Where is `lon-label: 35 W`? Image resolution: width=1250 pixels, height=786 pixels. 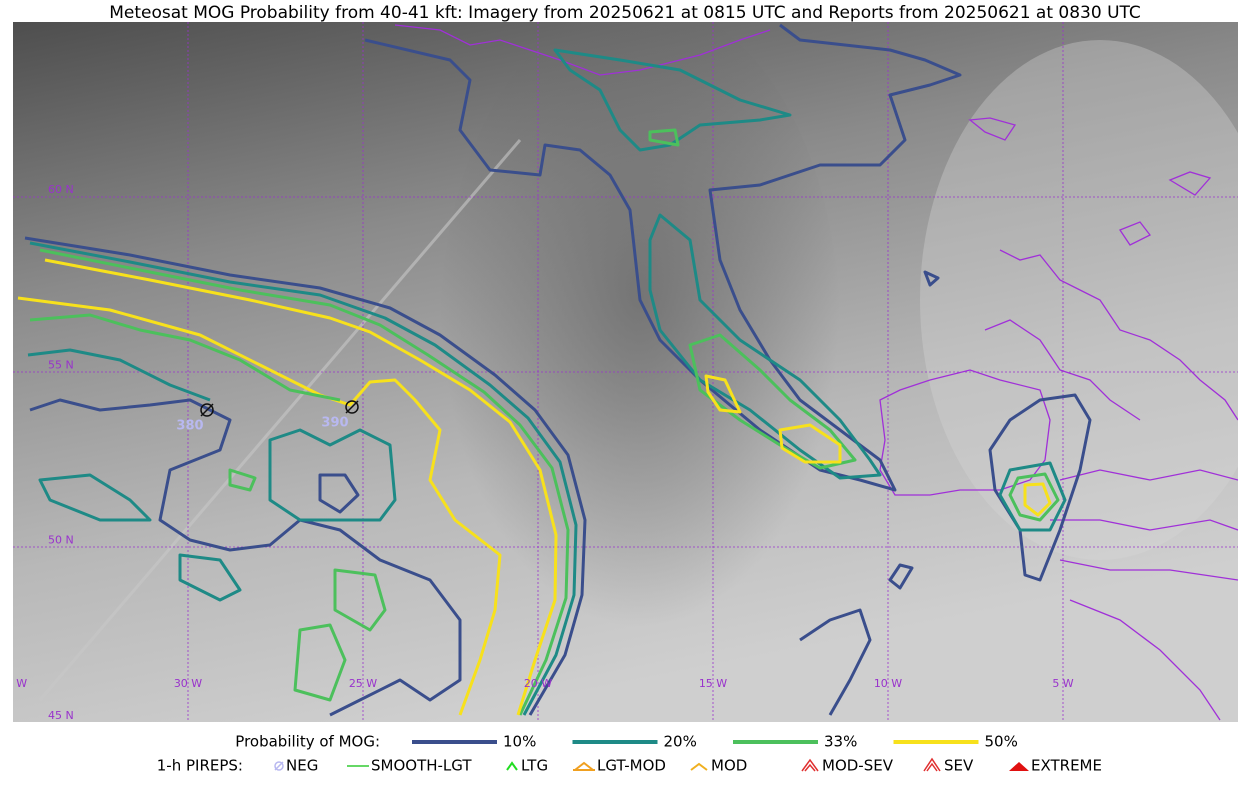 lon-label: 35 W is located at coordinates (13, 683).